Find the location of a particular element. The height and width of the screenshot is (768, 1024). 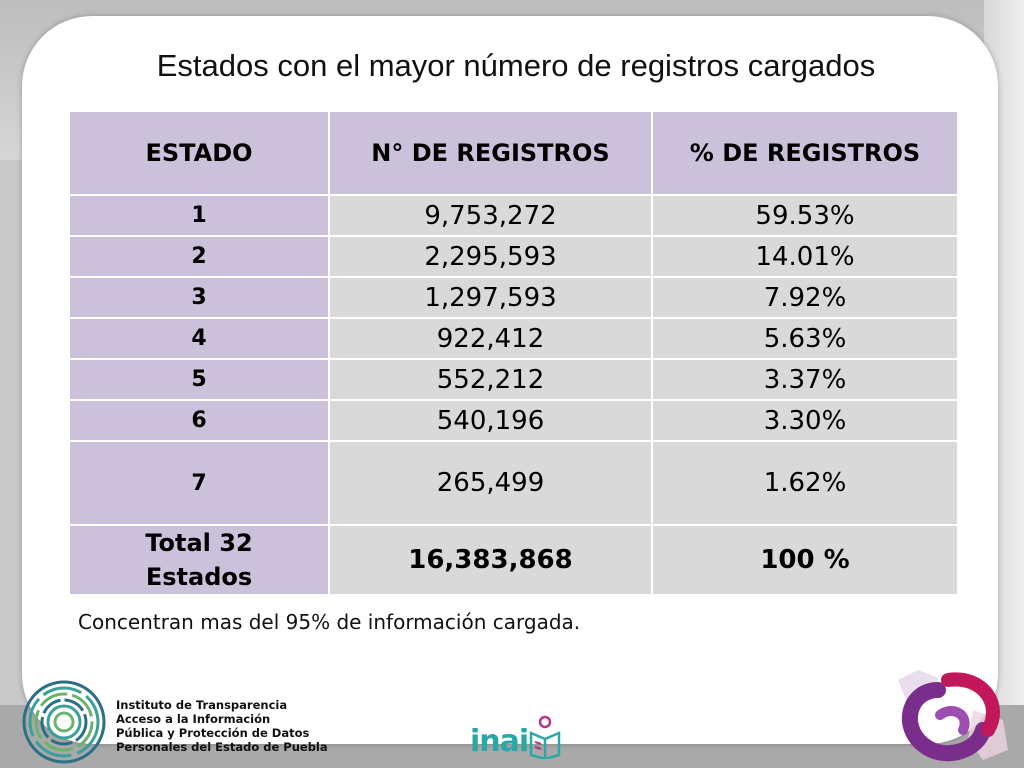

cell-registros: 540,196 is located at coordinates (490, 420).